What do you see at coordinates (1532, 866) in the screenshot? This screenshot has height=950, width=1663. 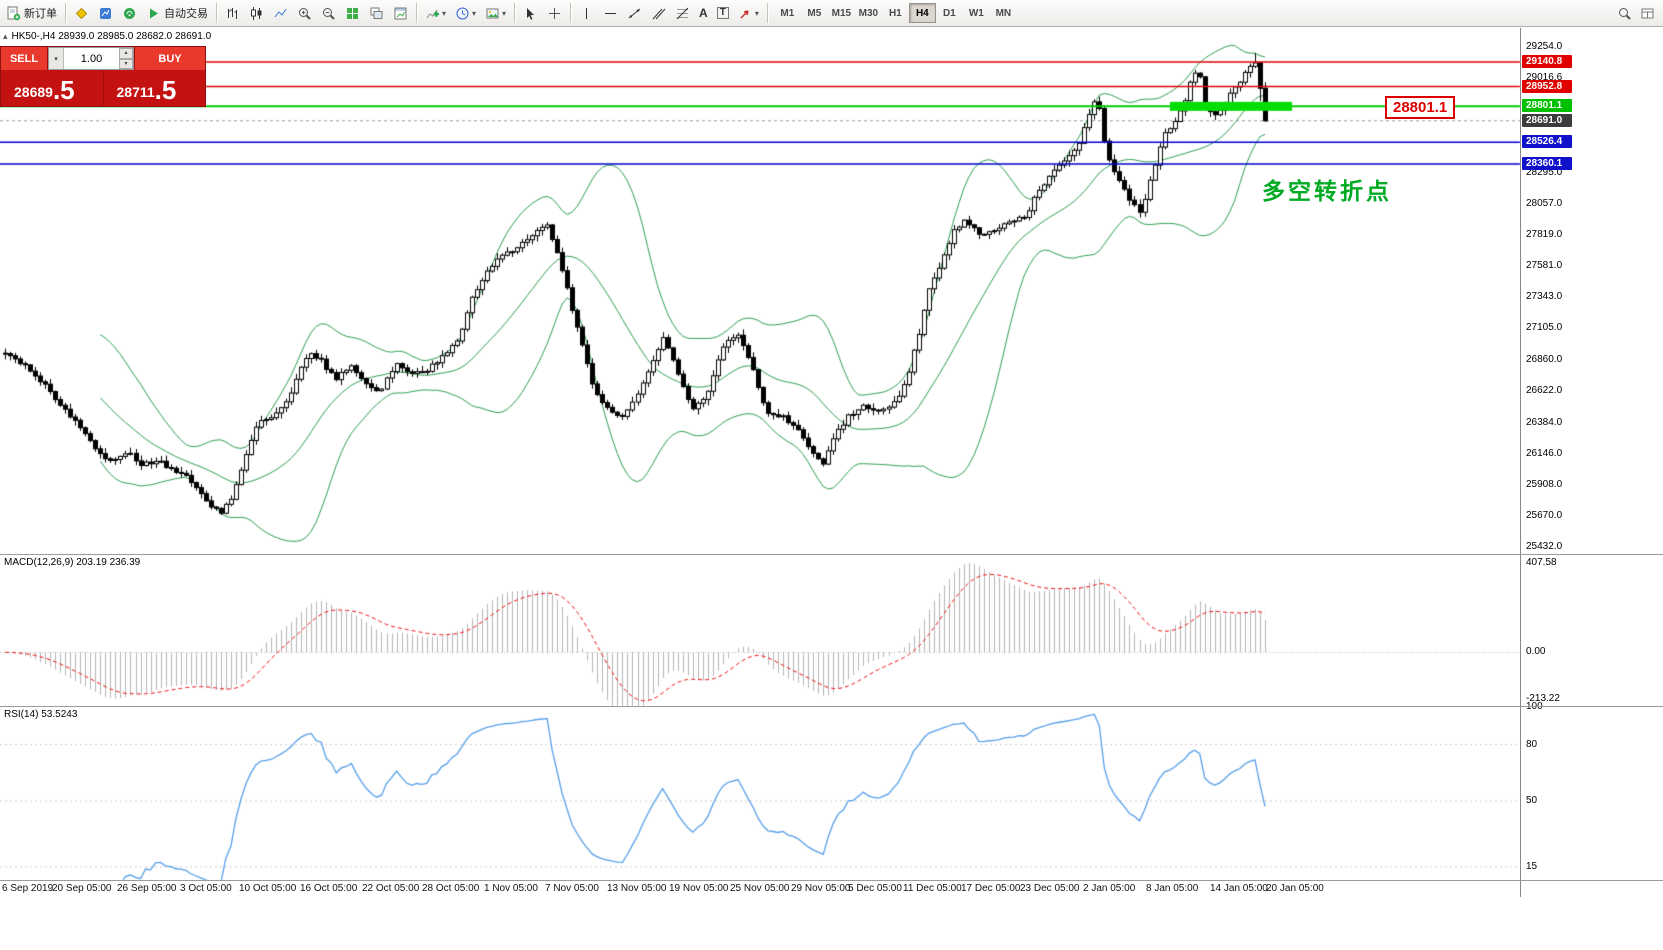 I see `rsi-axis-label: 15` at bounding box center [1532, 866].